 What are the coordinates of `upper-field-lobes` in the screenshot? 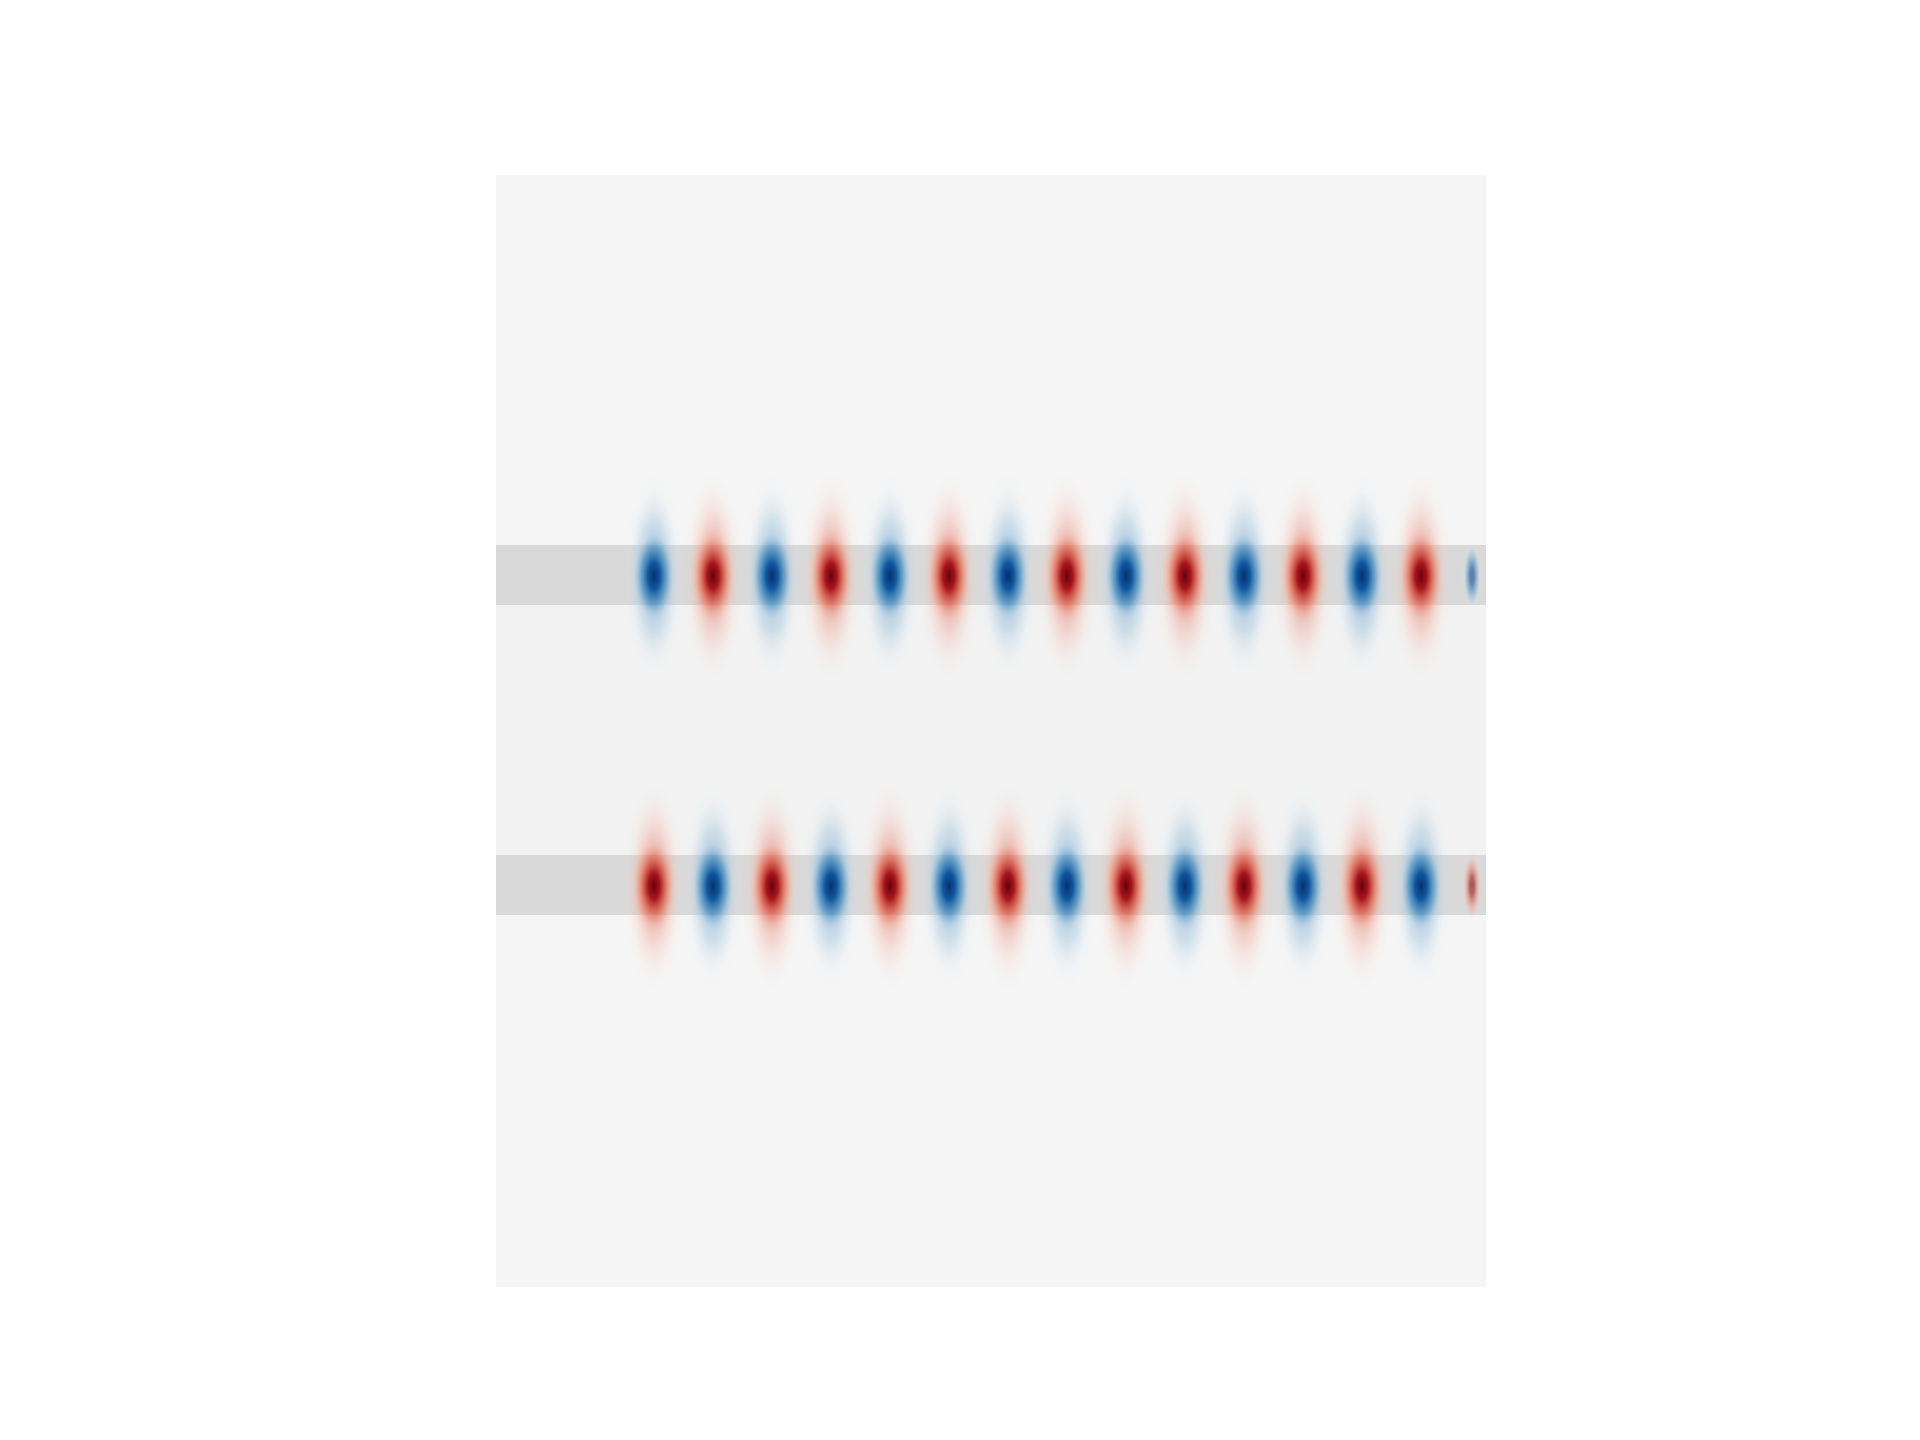 It's located at (1053, 576).